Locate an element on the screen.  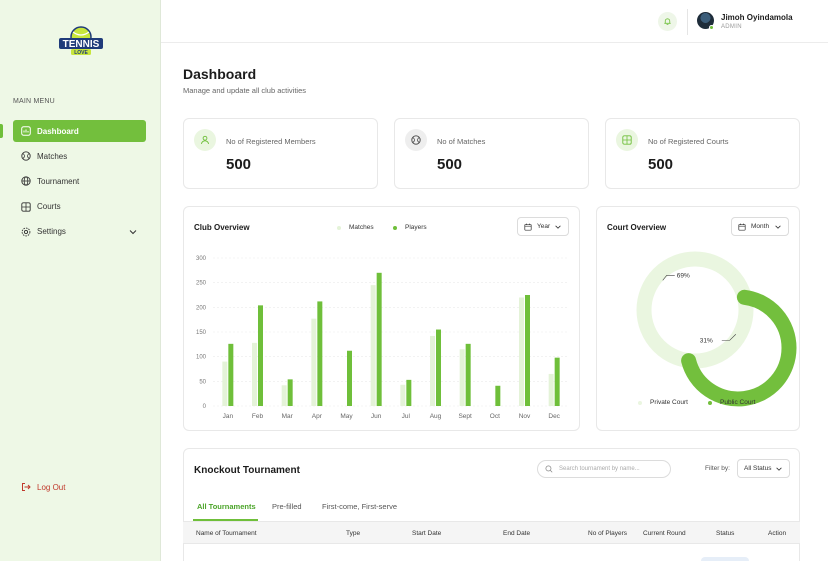
bar-matches-mar is located at coordinates (284, 395).